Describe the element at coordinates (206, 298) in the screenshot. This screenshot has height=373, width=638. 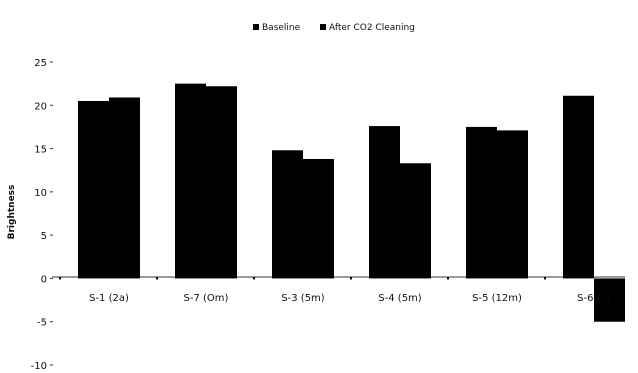
I see `x-tick-label: S-7 (Om)` at that location.